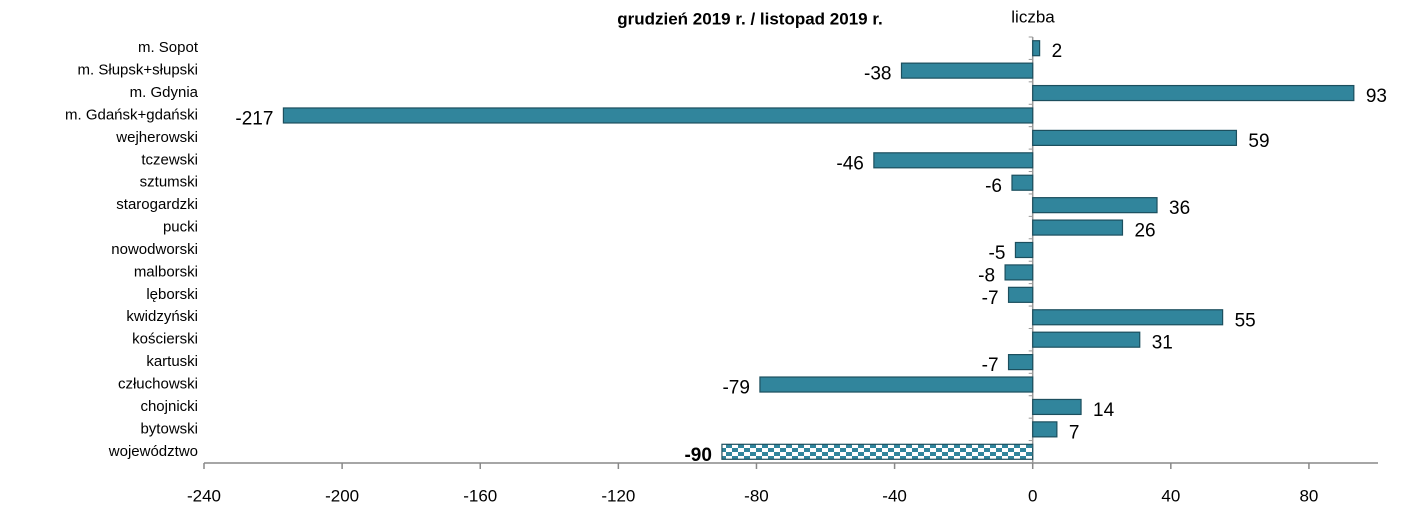 The image size is (1412, 513). Describe the element at coordinates (1258, 141) in the screenshot. I see `value-label: 59` at that location.